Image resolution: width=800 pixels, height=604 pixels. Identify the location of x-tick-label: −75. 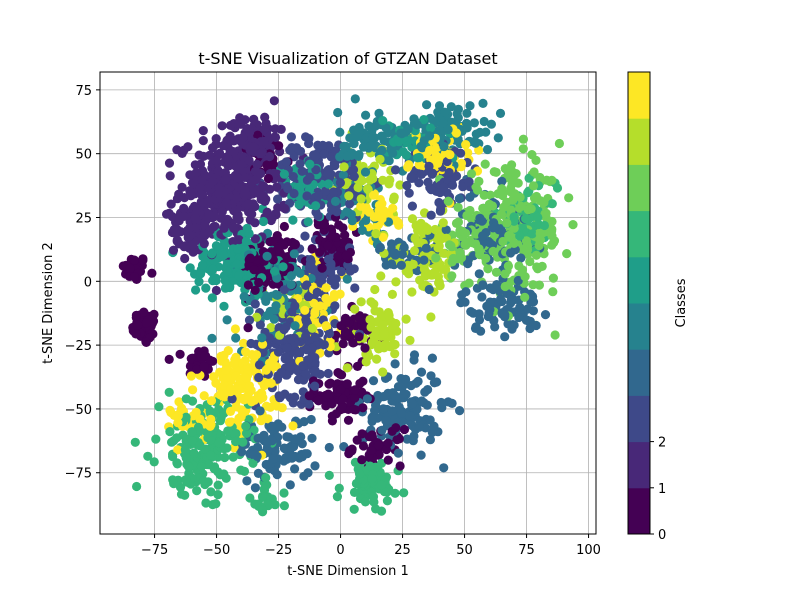
(154, 550).